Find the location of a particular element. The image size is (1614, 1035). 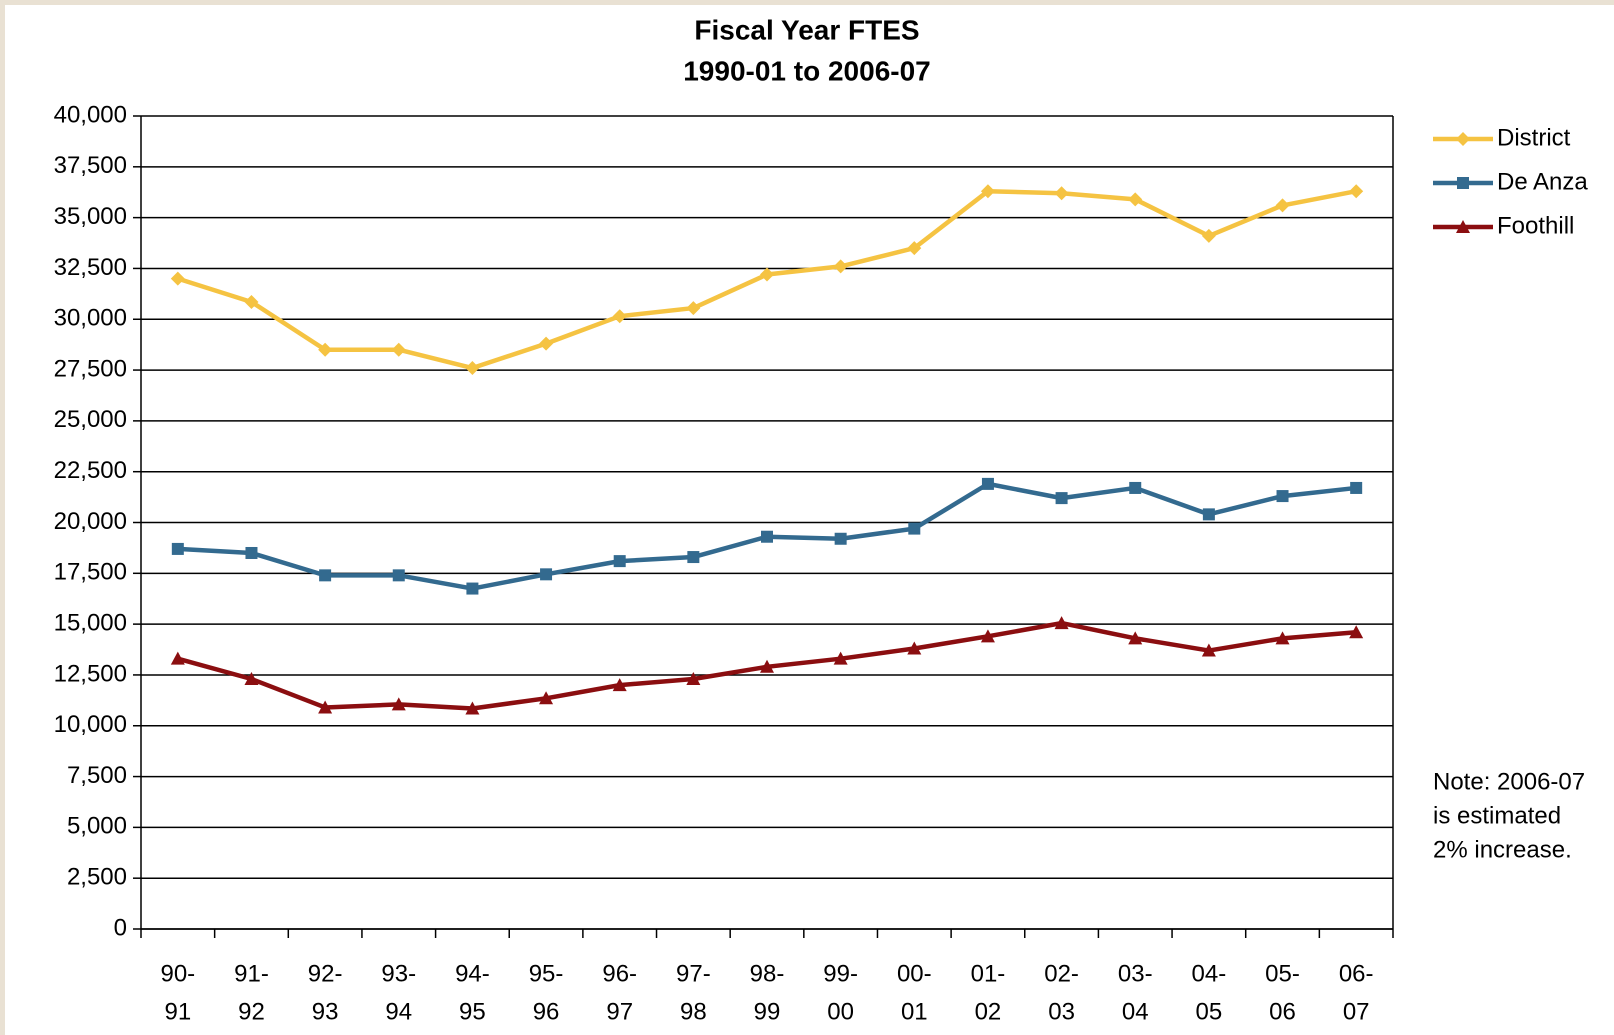

x-tick-label: 92 is located at coordinates (251, 1011).